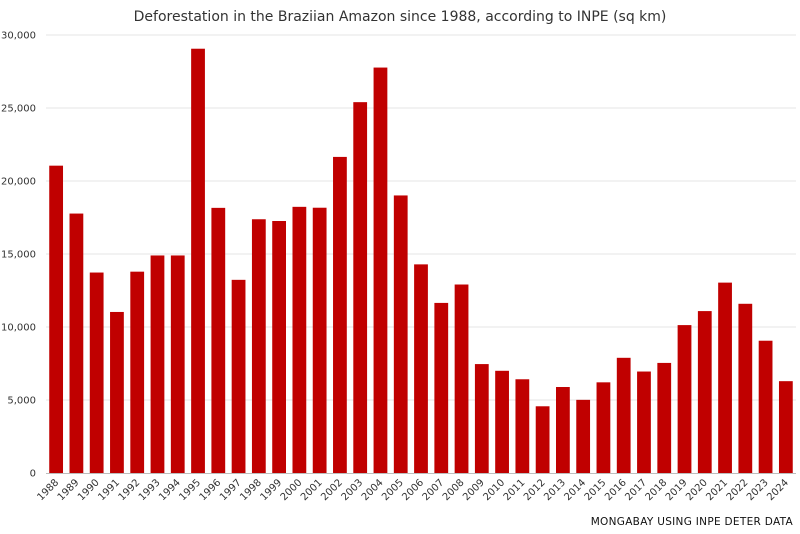 Image resolution: width=800 pixels, height=534 pixels. I want to click on x-tick-label: 1997, so click(231, 490).